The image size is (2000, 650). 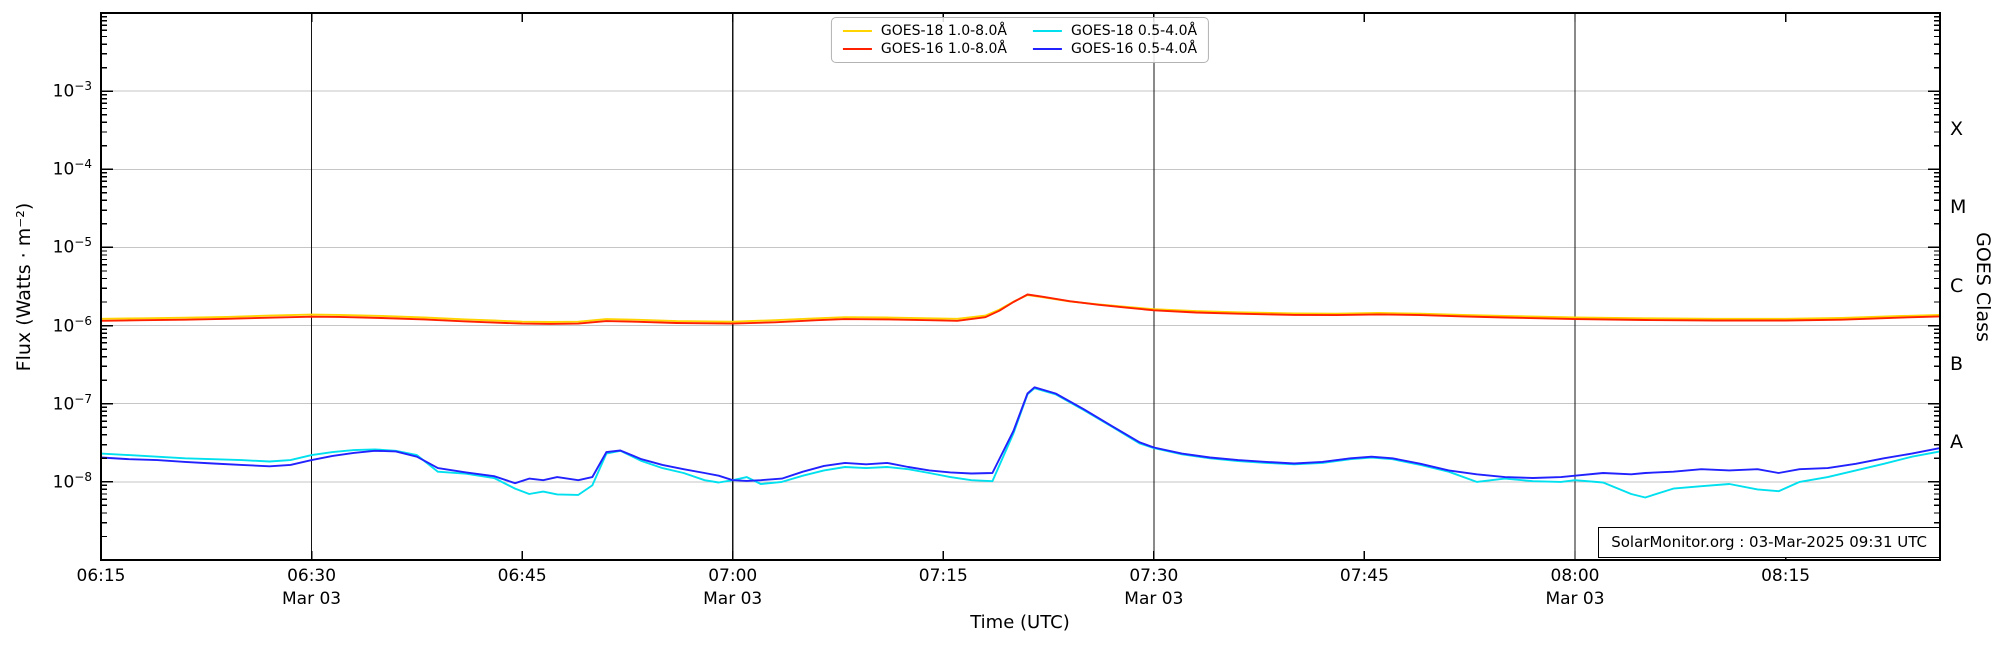 What do you see at coordinates (943, 49) in the screenshot?
I see `legend-label: GOES-16 1.0-8.0Å` at bounding box center [943, 49].